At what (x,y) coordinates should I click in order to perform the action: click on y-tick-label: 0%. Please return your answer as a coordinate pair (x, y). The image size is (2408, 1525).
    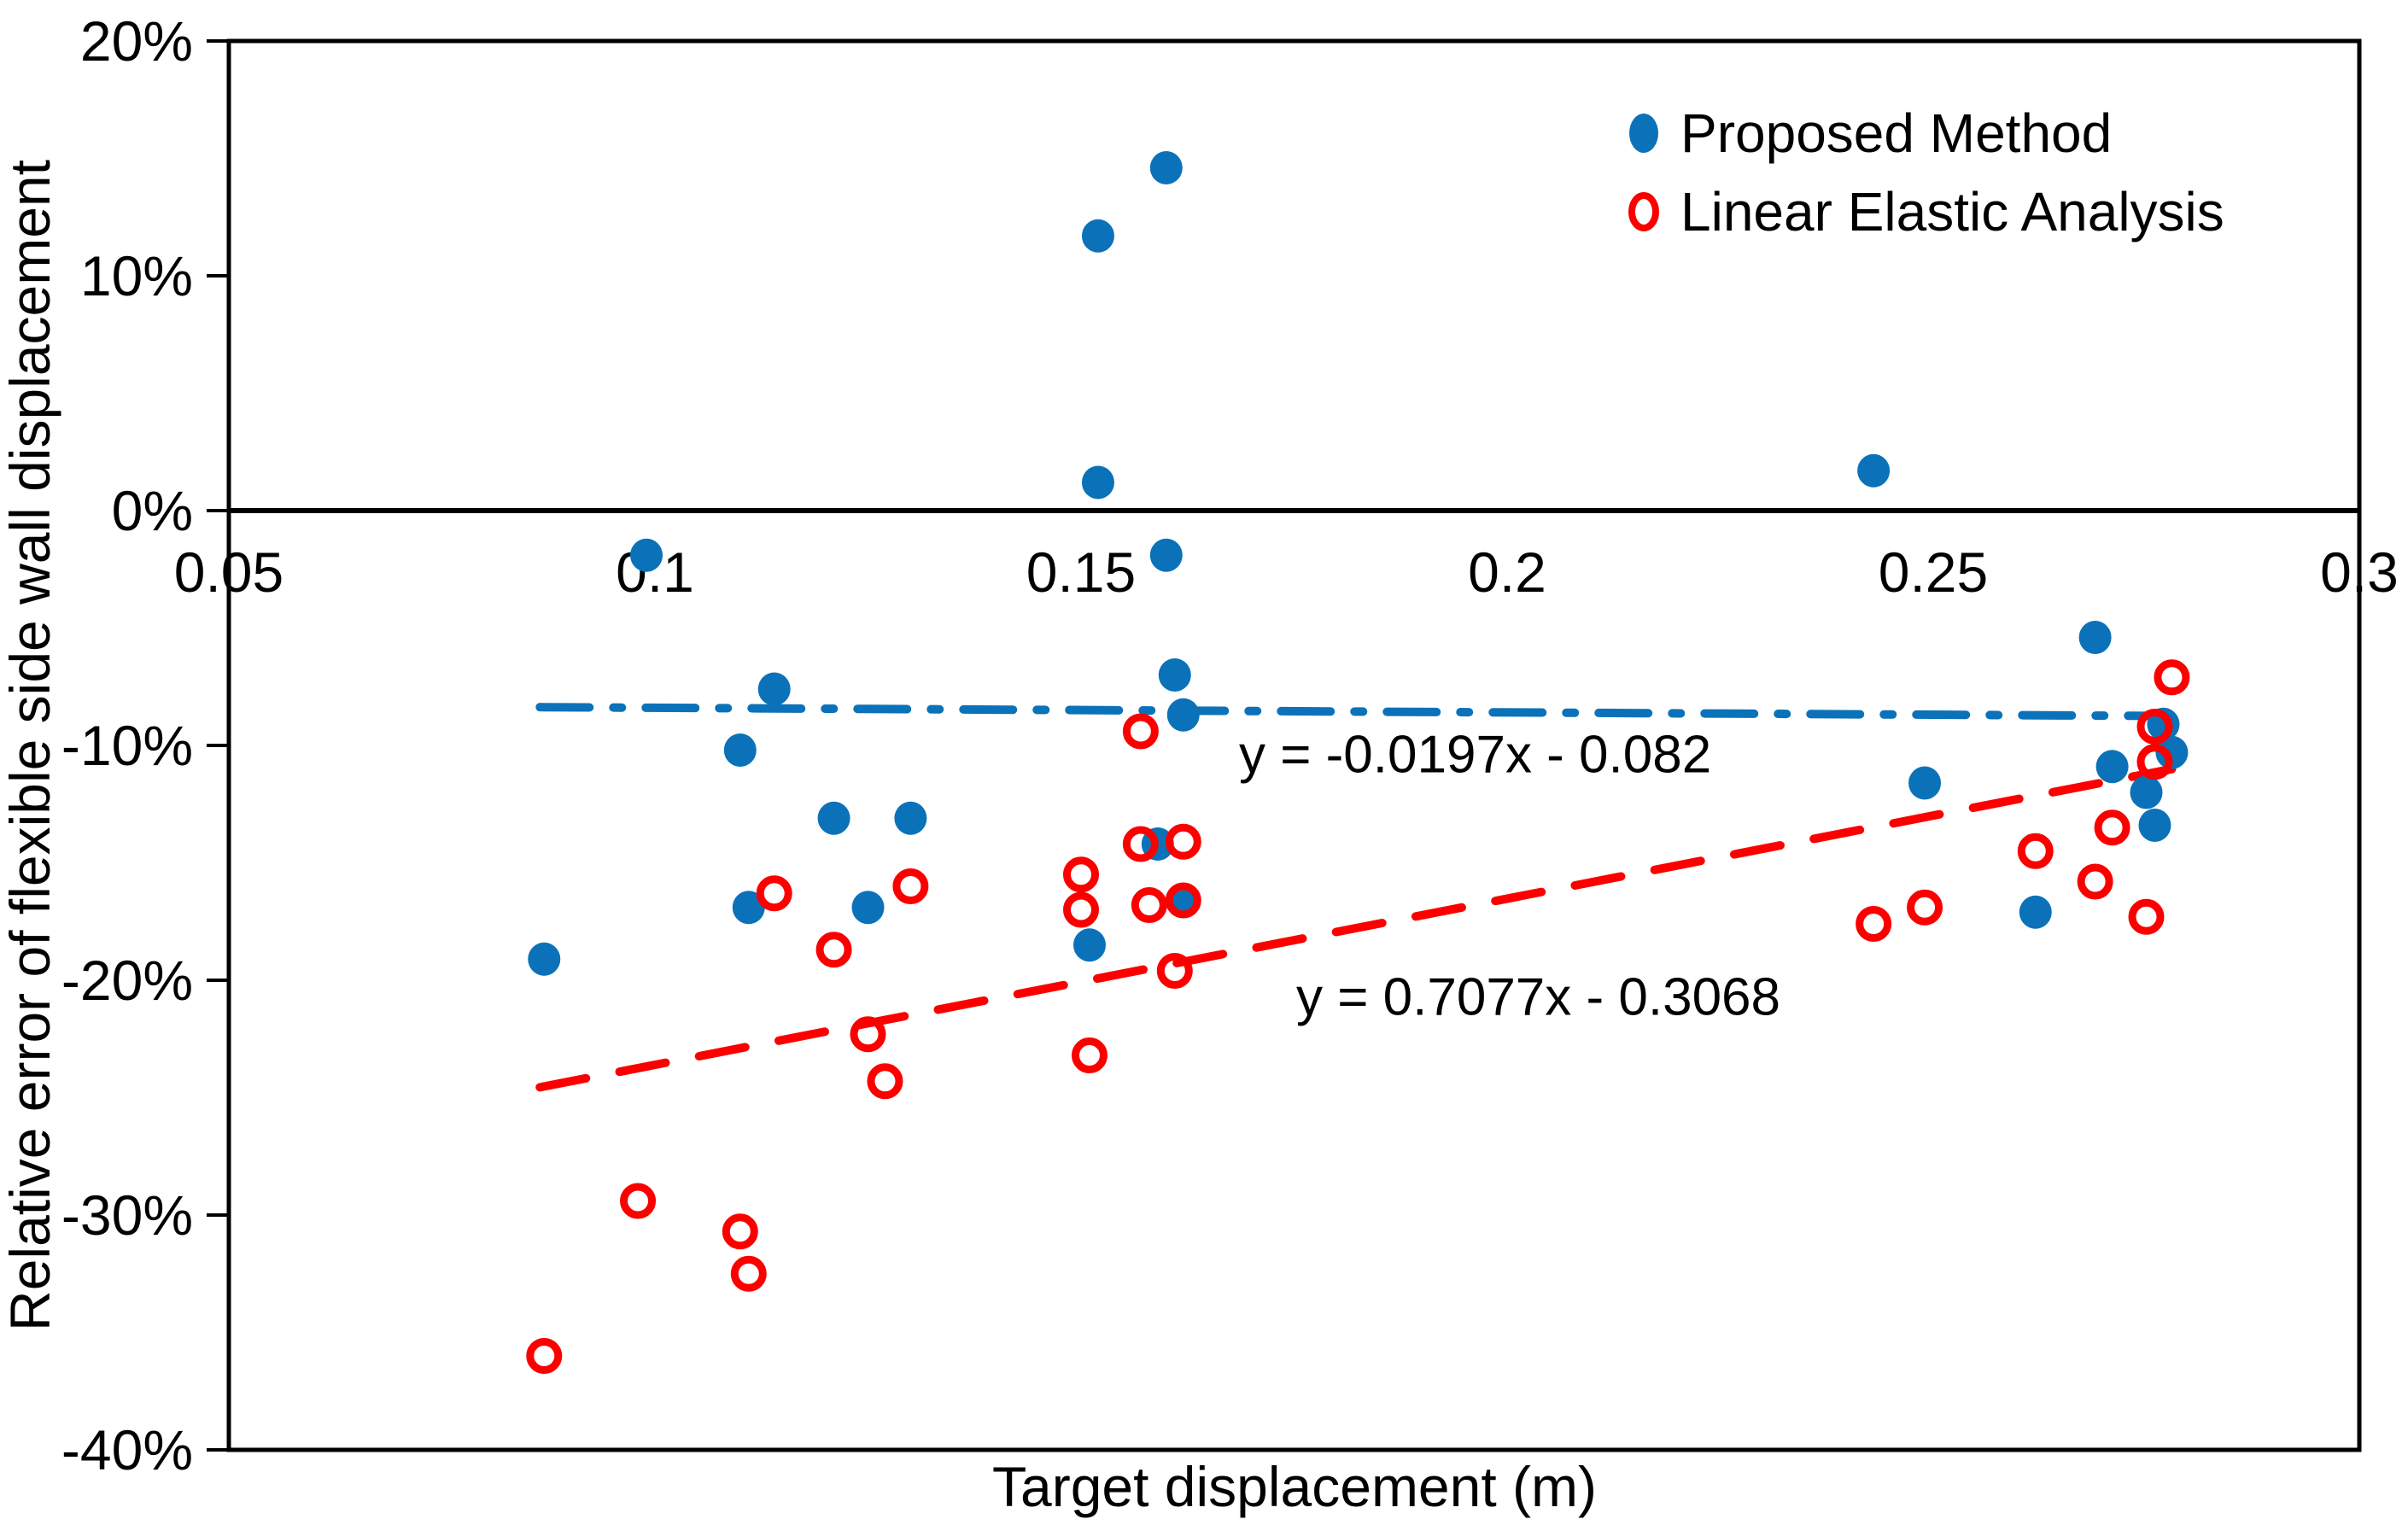
    Looking at the image, I should click on (152, 510).